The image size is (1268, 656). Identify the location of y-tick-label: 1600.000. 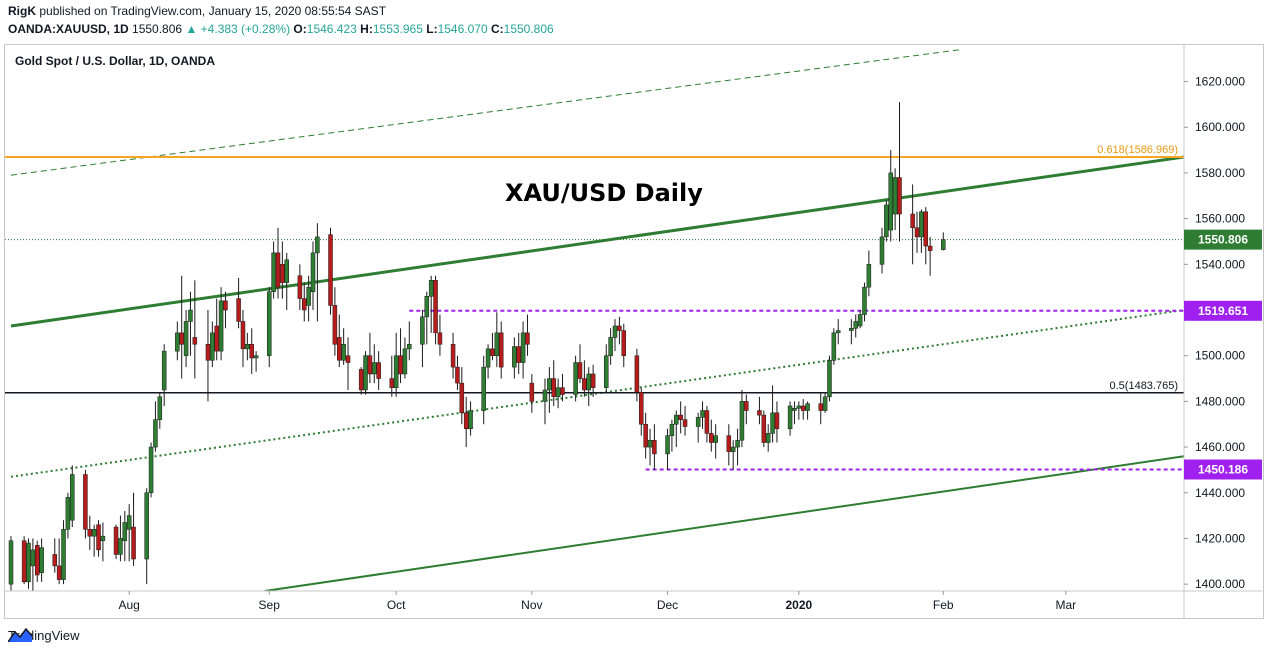
(1220, 127).